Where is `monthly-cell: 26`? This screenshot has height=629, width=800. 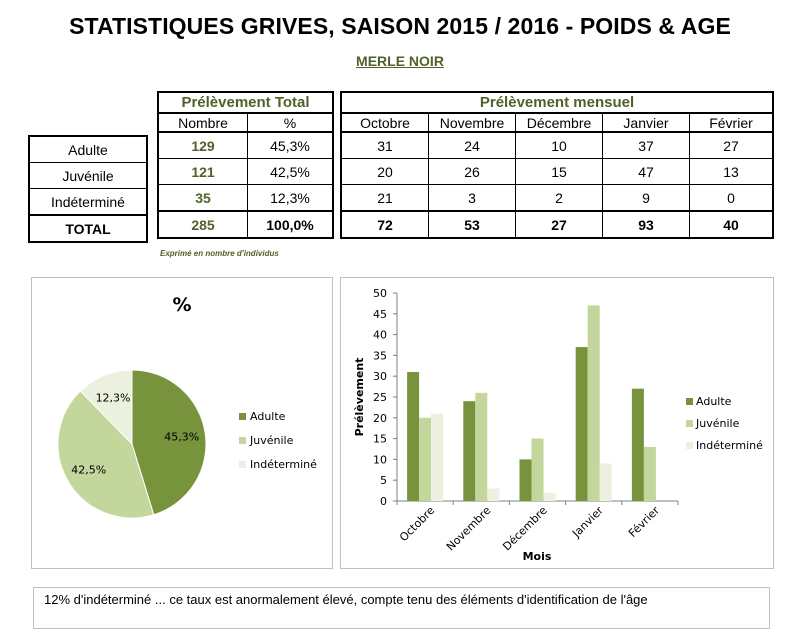
monthly-cell: 26 is located at coordinates (472, 171).